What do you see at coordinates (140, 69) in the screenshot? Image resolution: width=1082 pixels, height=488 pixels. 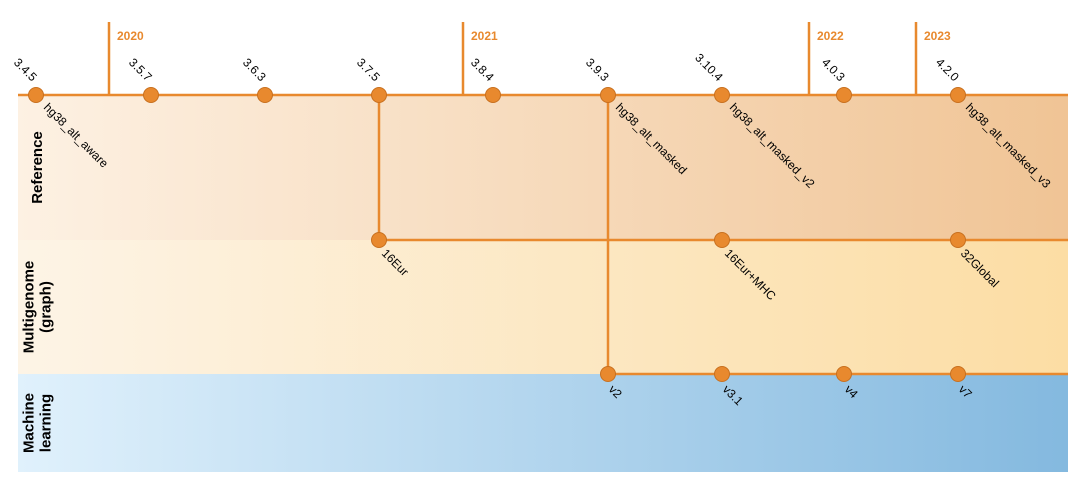 I see `version-label: 3.5.7` at bounding box center [140, 69].